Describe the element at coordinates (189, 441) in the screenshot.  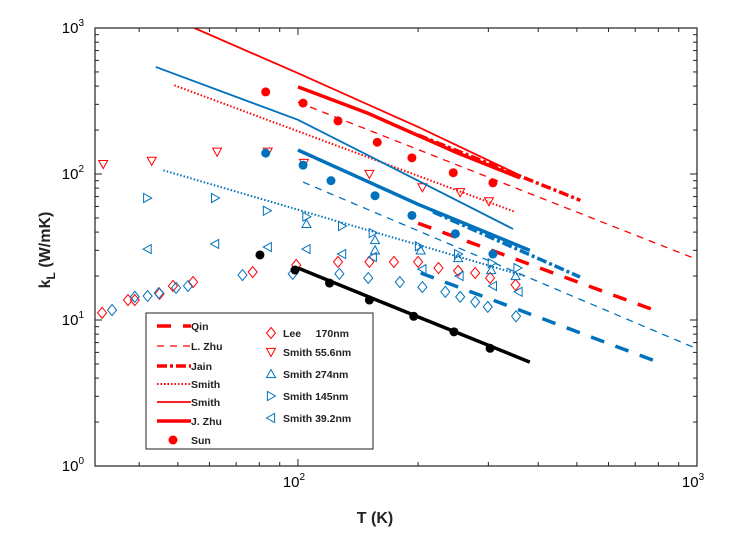
I see `legend-item: Sun` at that location.